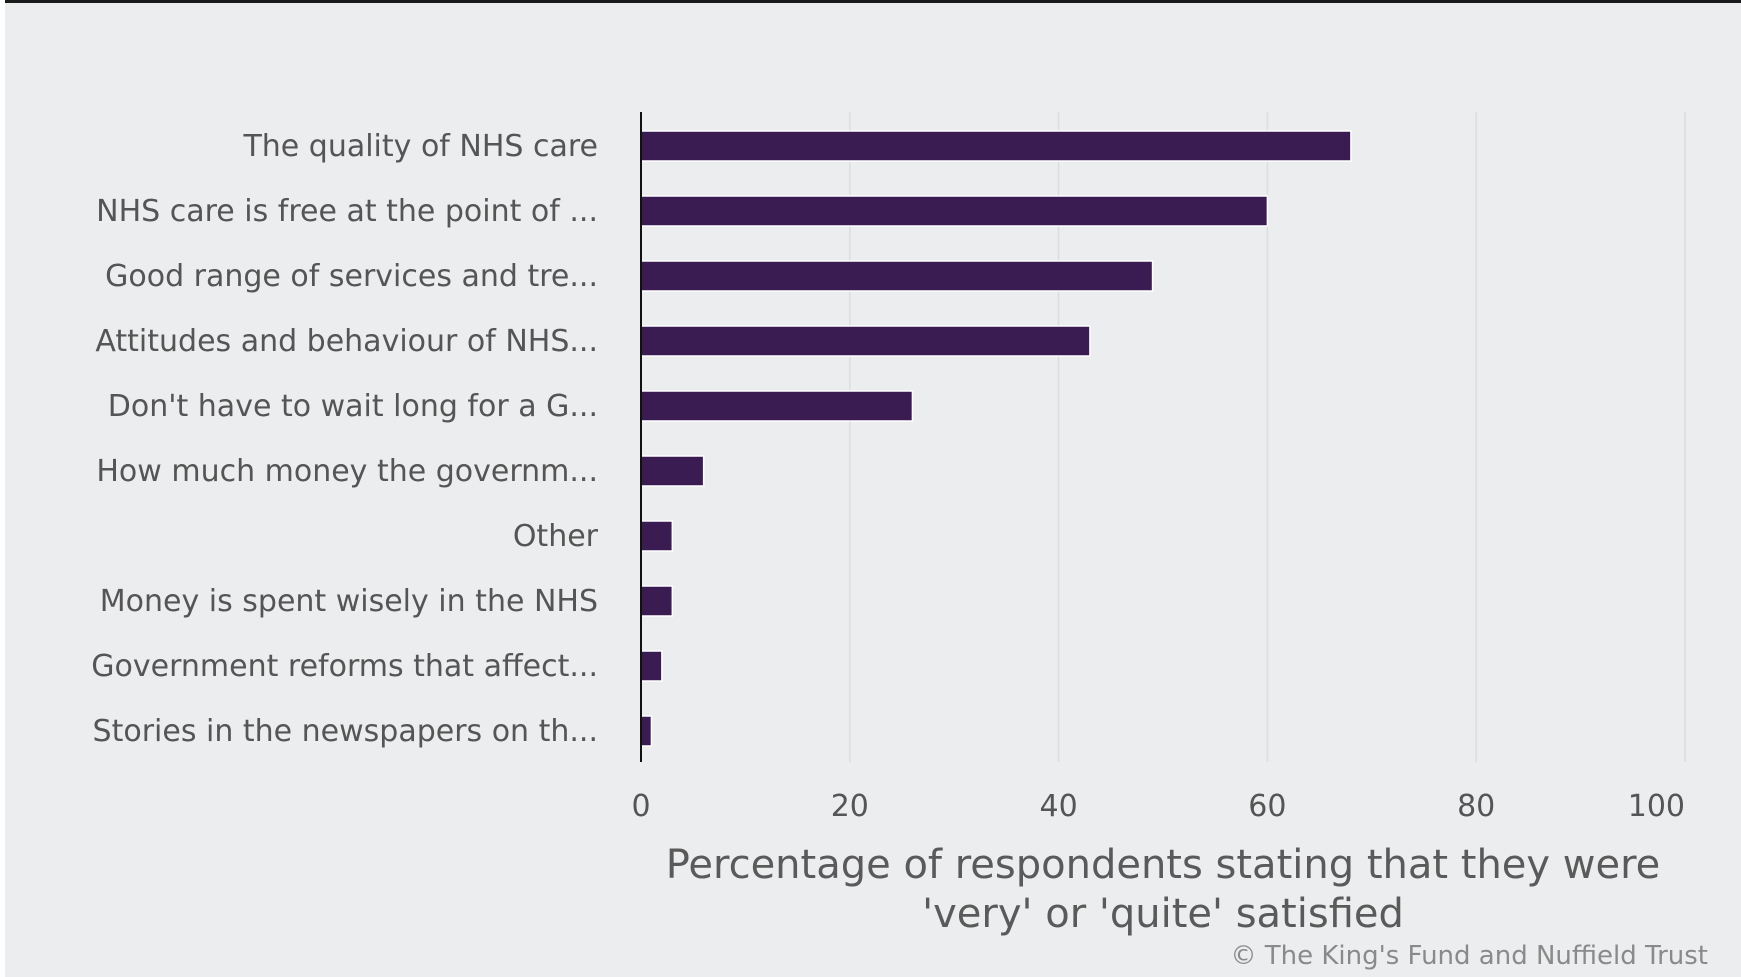 The image size is (1741, 977). What do you see at coordinates (1059, 806) in the screenshot?
I see `x-tick-label: 40` at bounding box center [1059, 806].